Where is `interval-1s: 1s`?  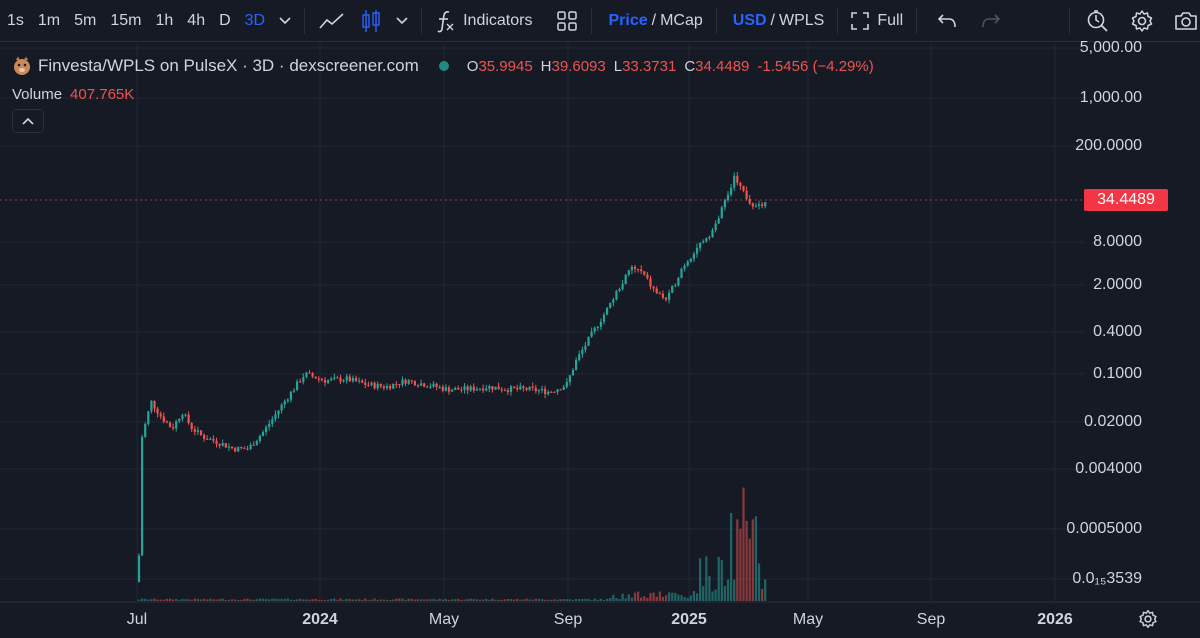 interval-1s: 1s is located at coordinates (15, 21).